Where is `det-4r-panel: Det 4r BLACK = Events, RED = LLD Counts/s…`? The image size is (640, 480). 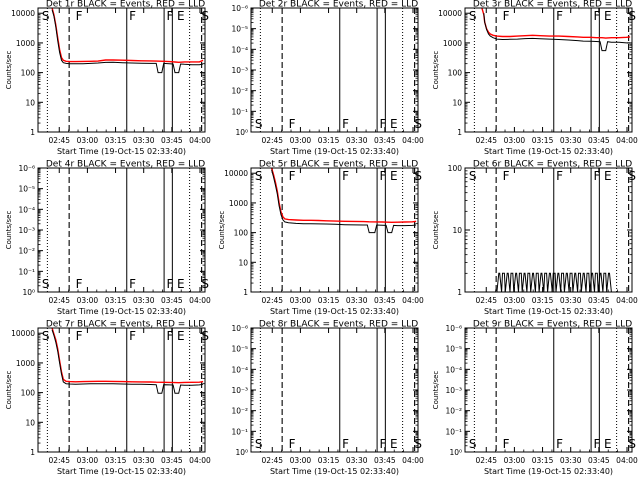 det-4r-panel: Det 4r BLACK = Events, RED = LLD Counts/s… is located at coordinates (108, 238).